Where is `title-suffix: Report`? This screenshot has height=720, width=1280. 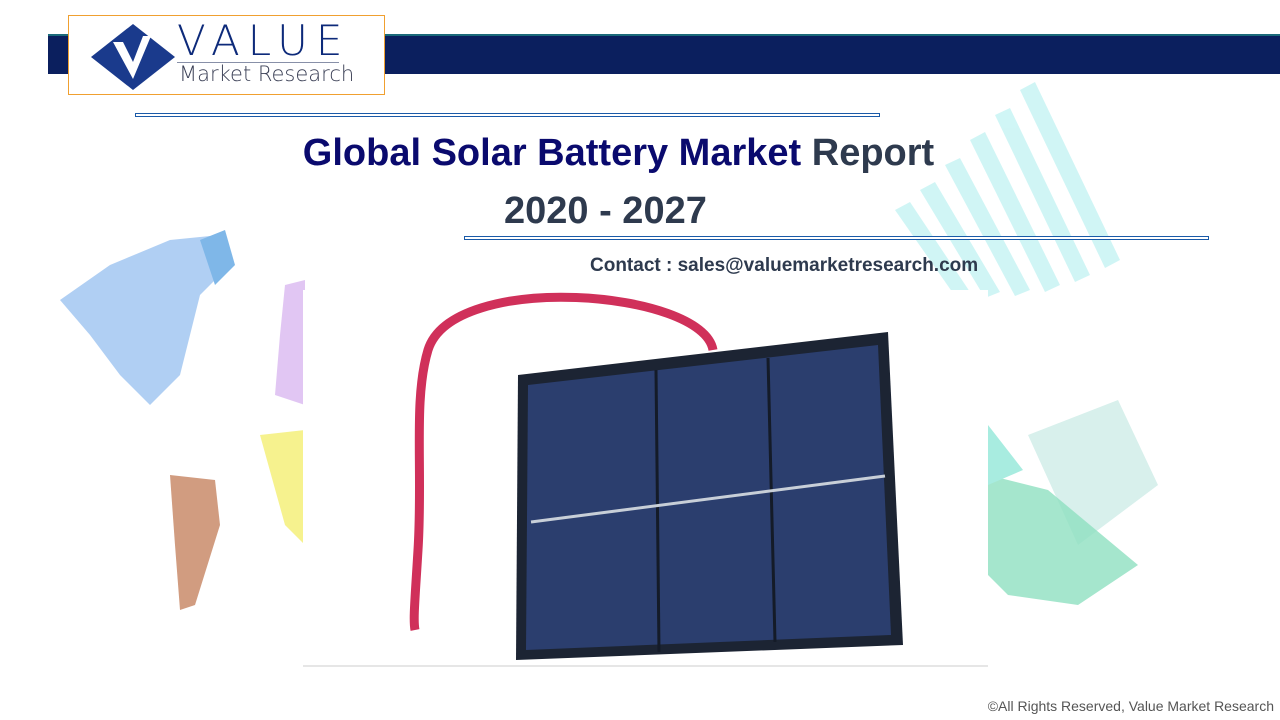 title-suffix: Report is located at coordinates (873, 153).